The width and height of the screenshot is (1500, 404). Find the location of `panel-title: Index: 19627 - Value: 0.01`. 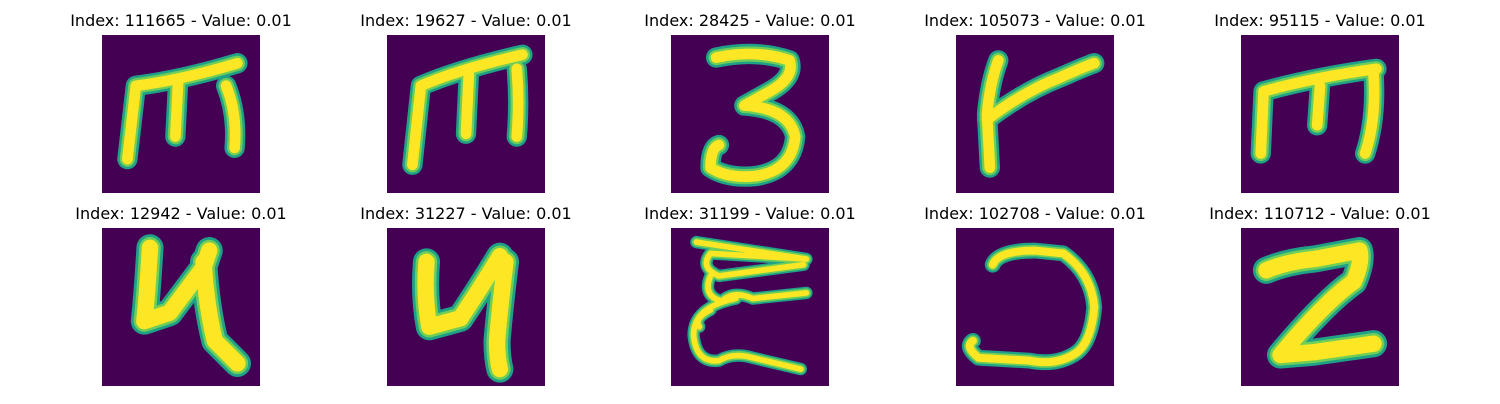

panel-title: Index: 19627 - Value: 0.01 is located at coordinates (466, 20).